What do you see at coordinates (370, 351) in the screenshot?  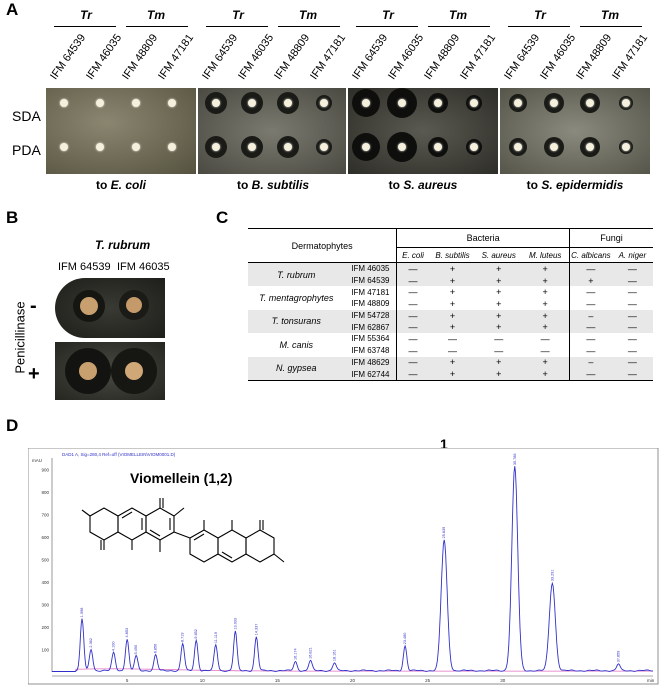 I see `strain-cell: IFM 63748` at bounding box center [370, 351].